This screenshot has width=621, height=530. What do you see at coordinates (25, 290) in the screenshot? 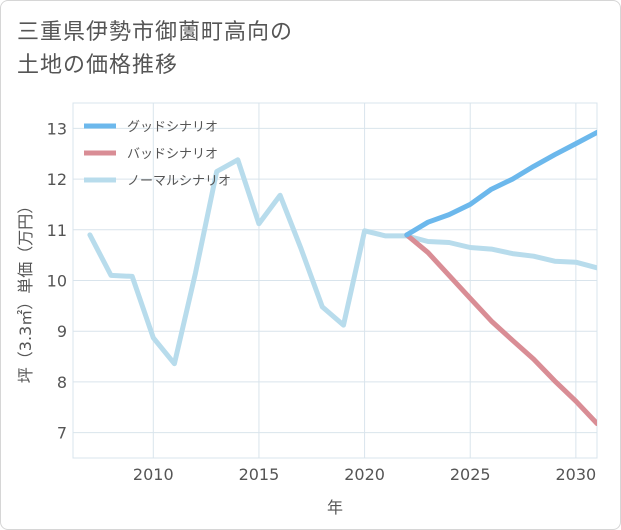
I see `y-axis-label: 坪（3.3㎡）単価（万円）` at bounding box center [25, 290].